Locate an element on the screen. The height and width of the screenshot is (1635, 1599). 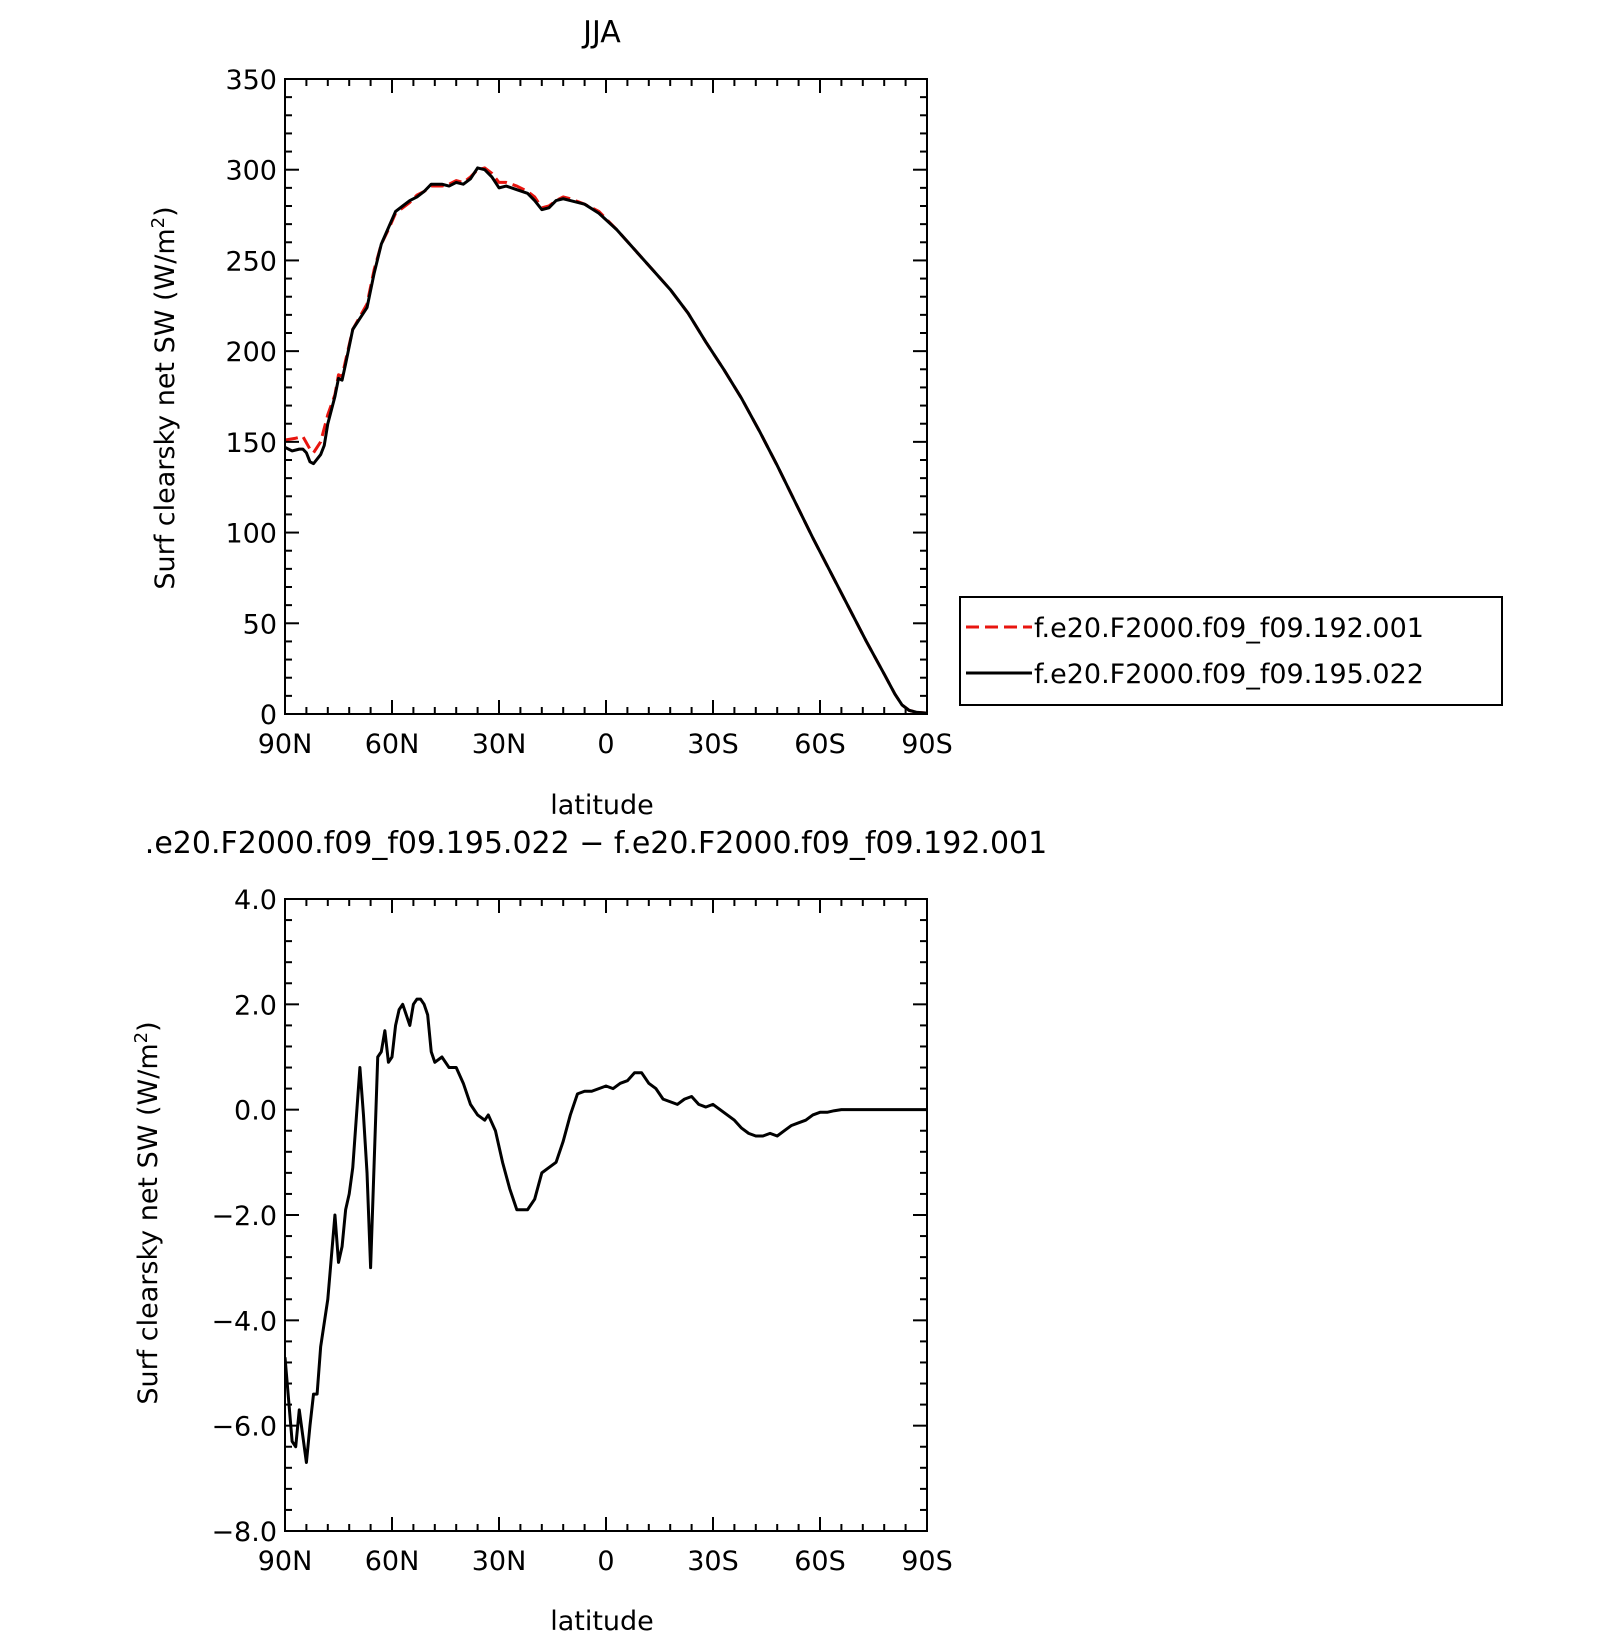
bottom-y-tick-label: −4.0 is located at coordinates (244, 1321).